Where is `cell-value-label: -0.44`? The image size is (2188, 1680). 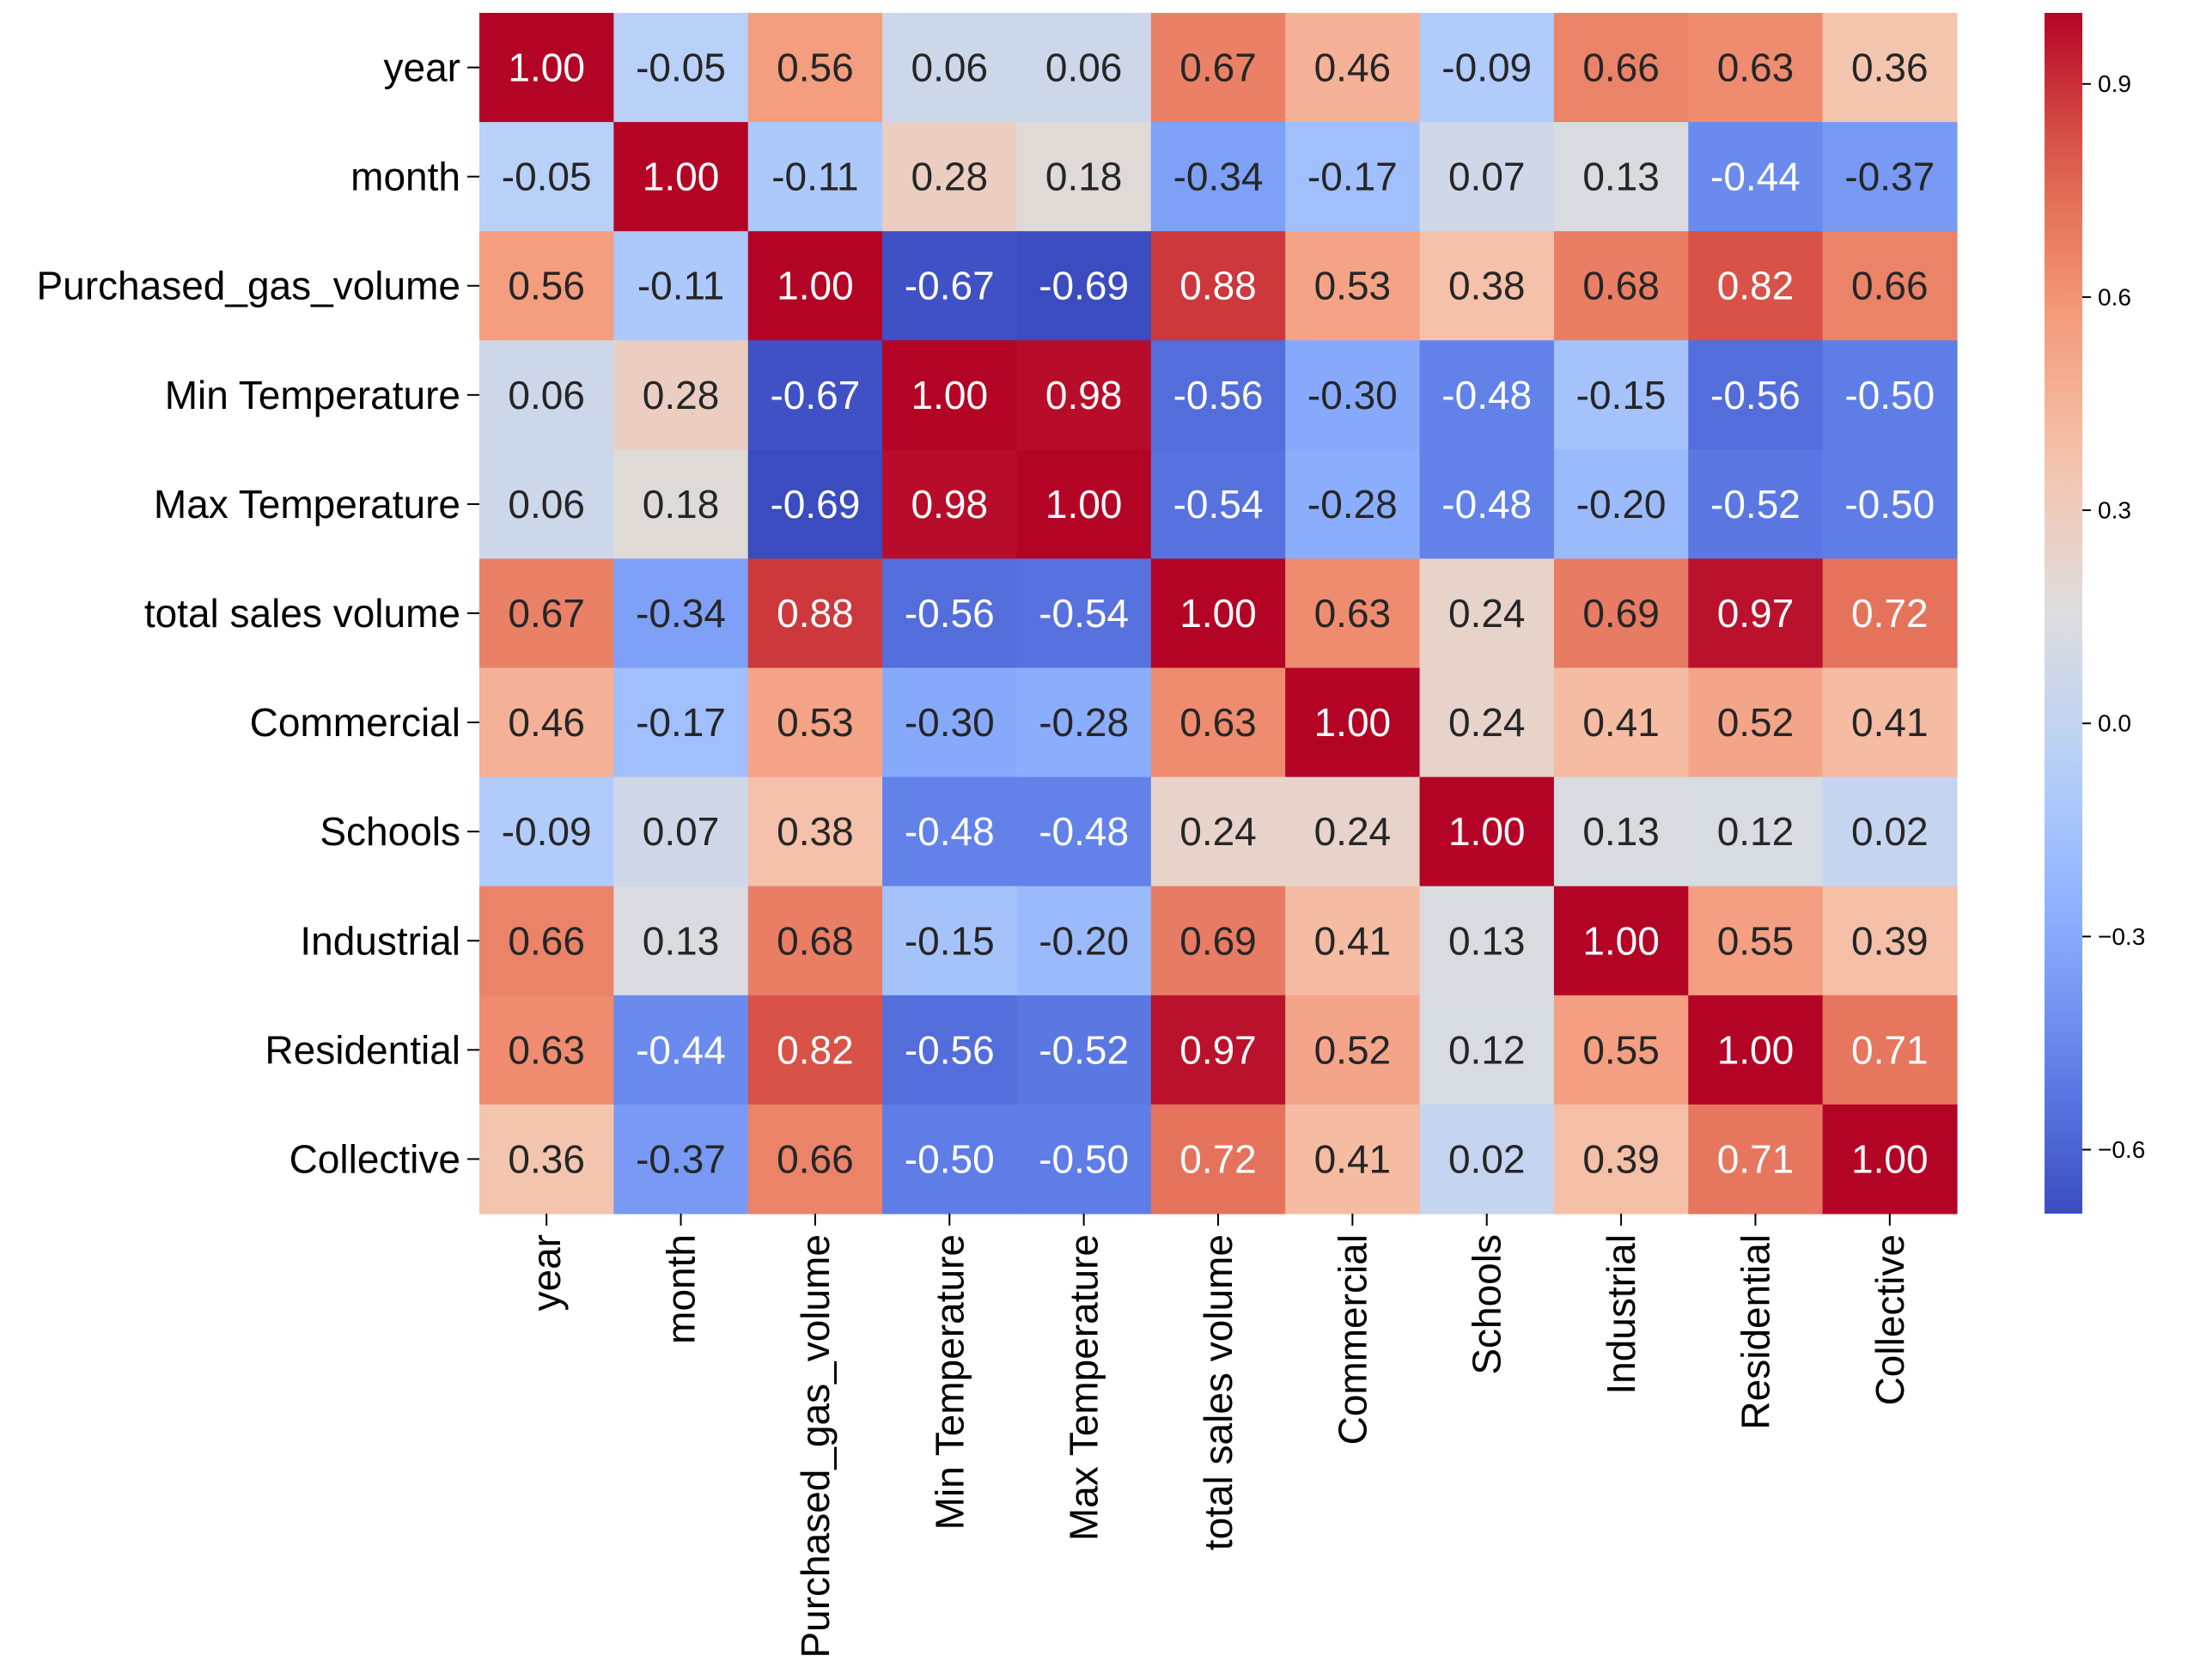 cell-value-label: -0.44 is located at coordinates (1755, 177).